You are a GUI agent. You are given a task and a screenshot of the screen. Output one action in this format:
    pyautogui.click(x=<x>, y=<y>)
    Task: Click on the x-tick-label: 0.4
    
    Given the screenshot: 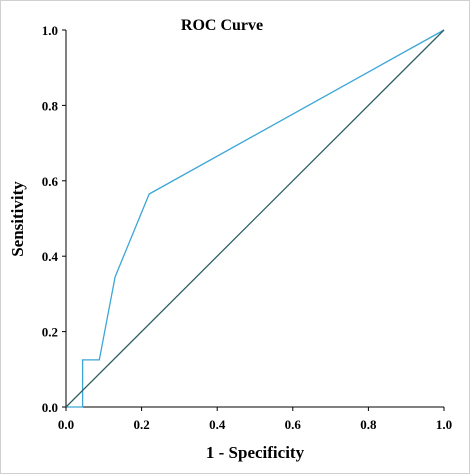 What is the action you would take?
    pyautogui.click(x=217, y=424)
    